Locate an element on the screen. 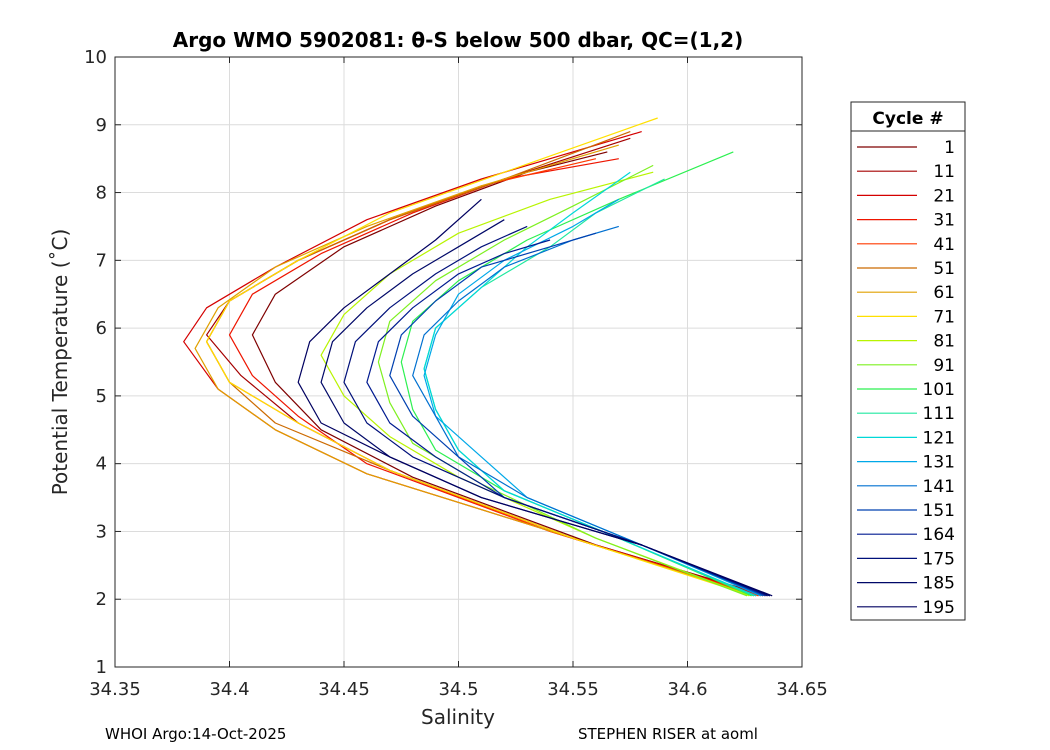 This screenshot has height=750, width=1050. x-tick-label: 34.45 is located at coordinates (344, 689).